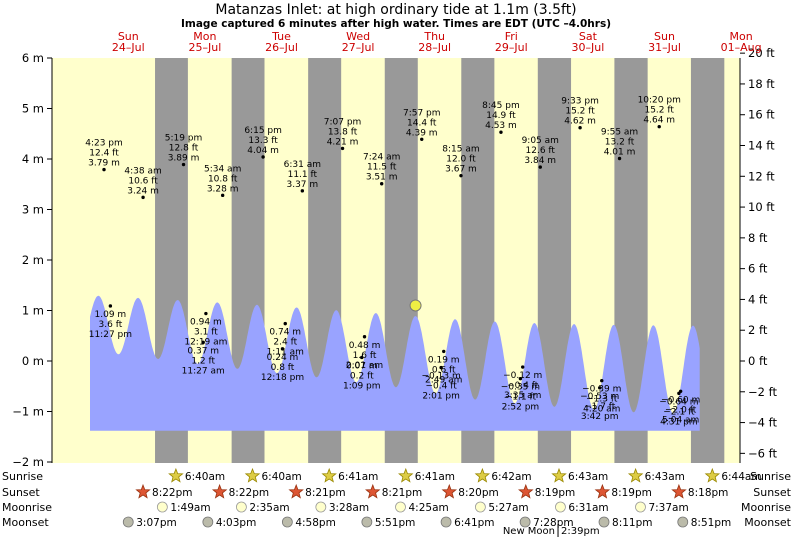 The image size is (793, 538). Describe the element at coordinates (620, 142) in the screenshot. I see `peak-label: 13.2 ft` at that location.